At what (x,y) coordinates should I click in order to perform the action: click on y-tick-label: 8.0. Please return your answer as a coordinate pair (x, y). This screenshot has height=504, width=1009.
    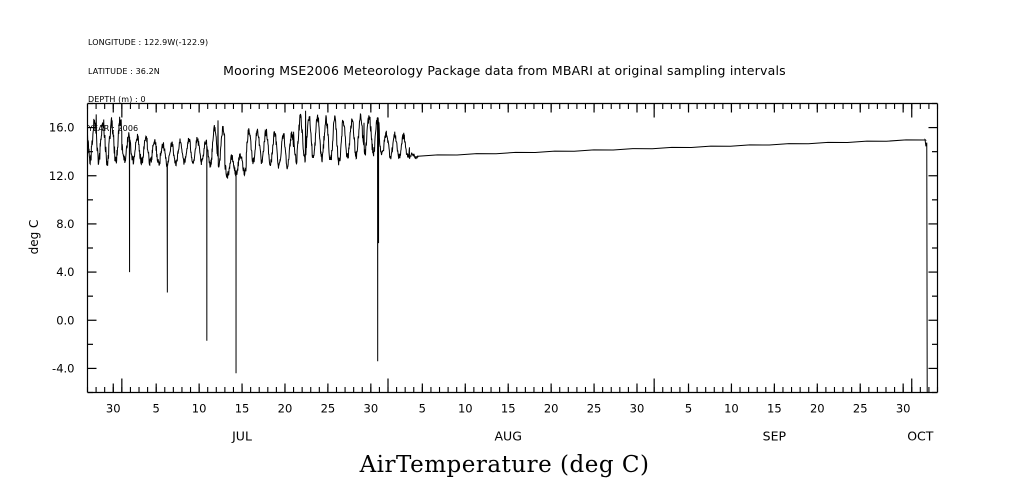
    Looking at the image, I should click on (65, 224).